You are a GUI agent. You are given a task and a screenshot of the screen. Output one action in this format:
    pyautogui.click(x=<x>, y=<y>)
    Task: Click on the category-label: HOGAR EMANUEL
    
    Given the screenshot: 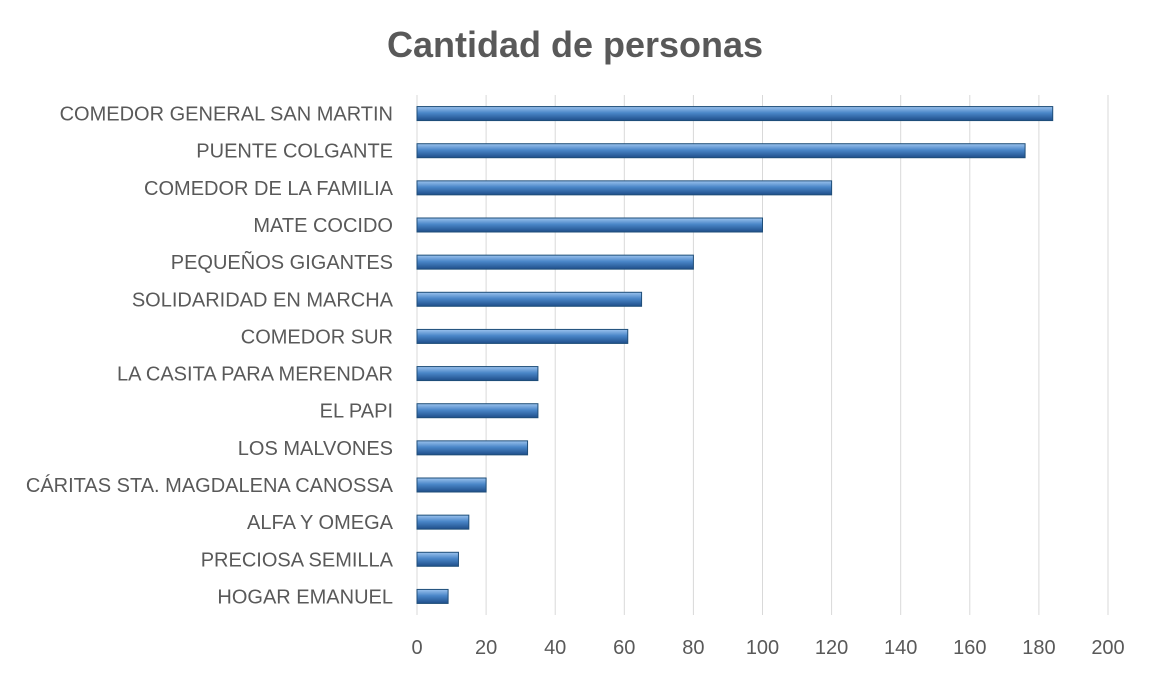 What is the action you would take?
    pyautogui.click(x=305, y=597)
    